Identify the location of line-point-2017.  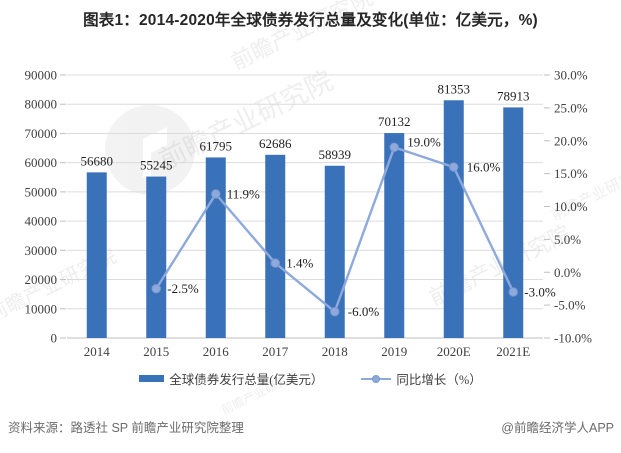
(275, 263).